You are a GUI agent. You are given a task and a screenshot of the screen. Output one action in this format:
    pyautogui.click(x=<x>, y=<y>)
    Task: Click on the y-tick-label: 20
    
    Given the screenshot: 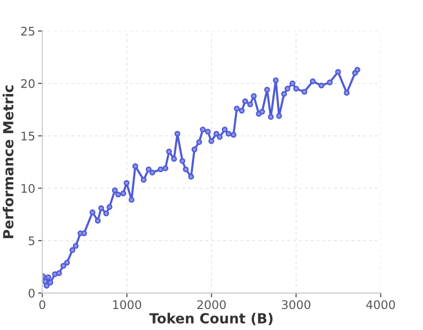 What is the action you would take?
    pyautogui.click(x=28, y=83)
    